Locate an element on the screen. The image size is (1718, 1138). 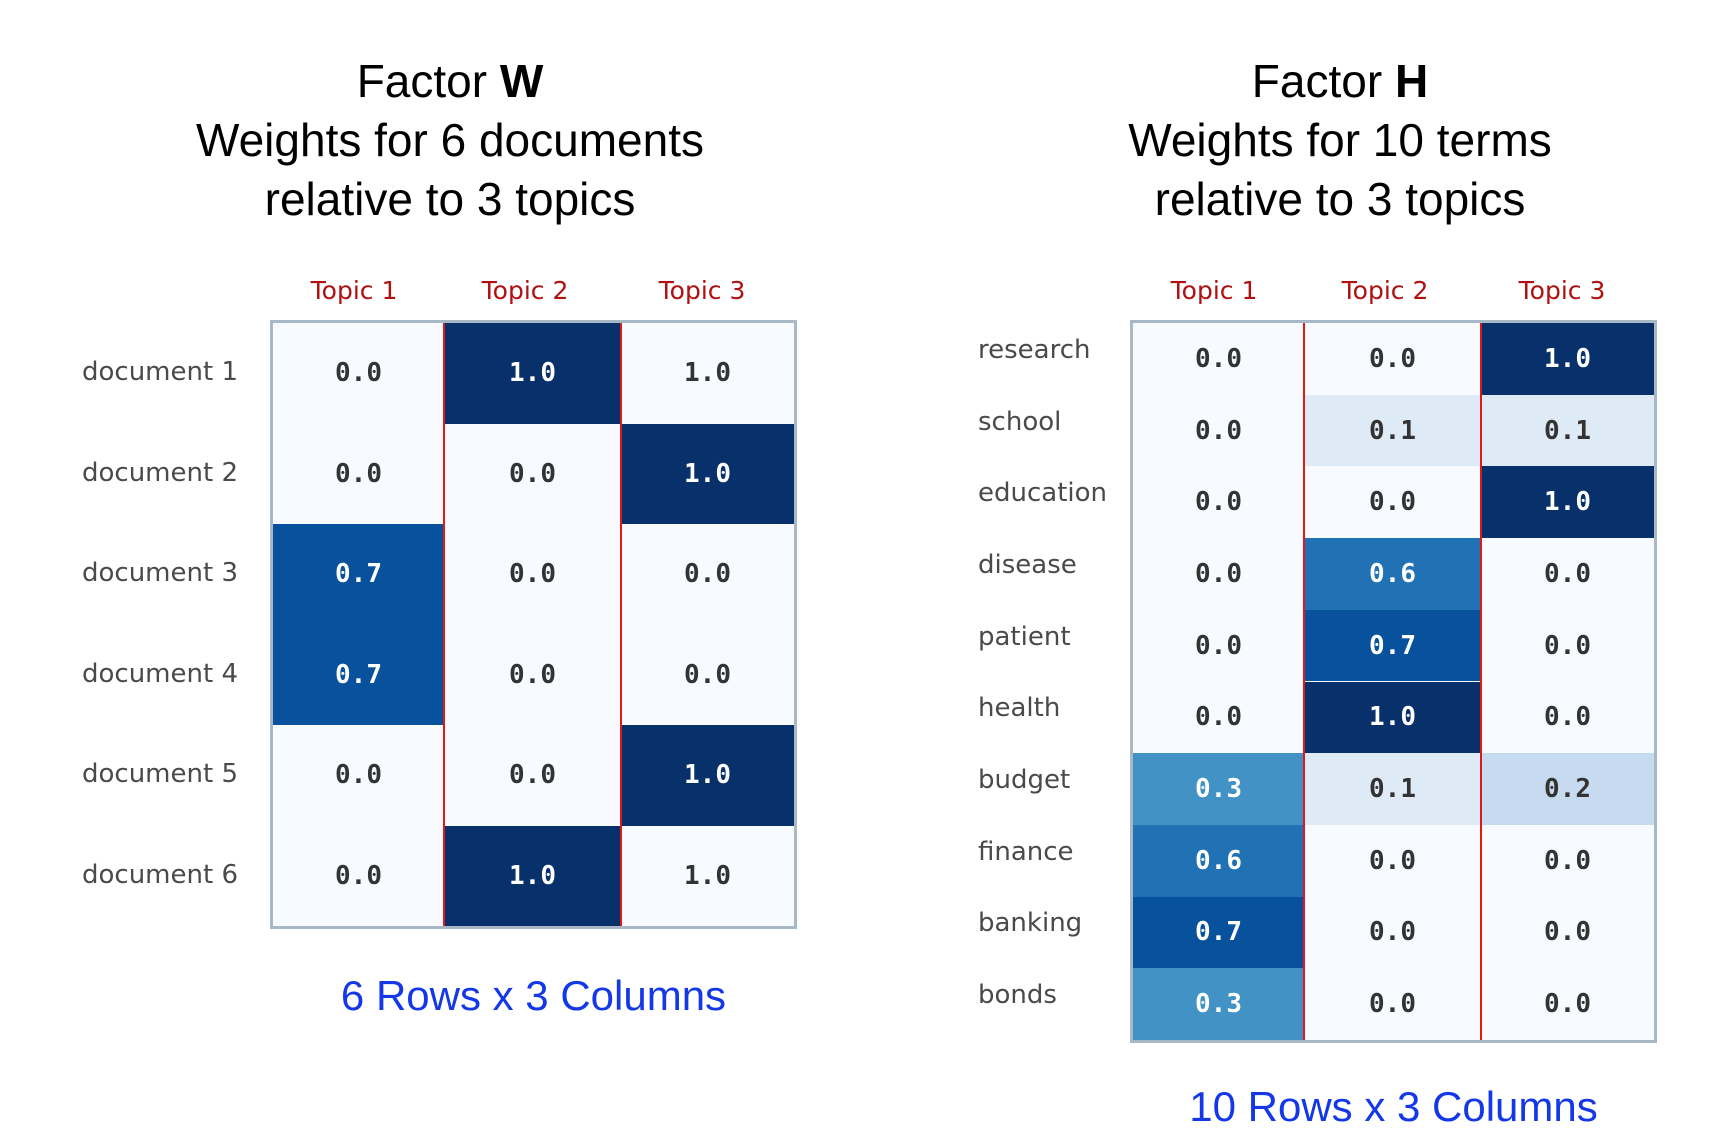
factor-w-row-label-1: document 1 is located at coordinates (160, 372).